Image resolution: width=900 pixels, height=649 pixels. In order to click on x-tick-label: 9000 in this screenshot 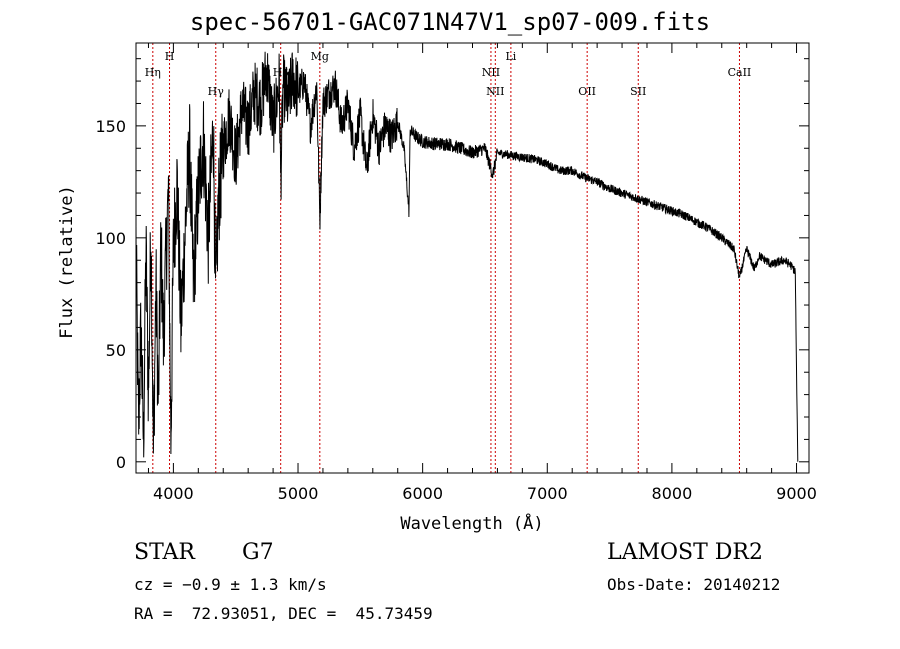, I will do `click(796, 493)`.